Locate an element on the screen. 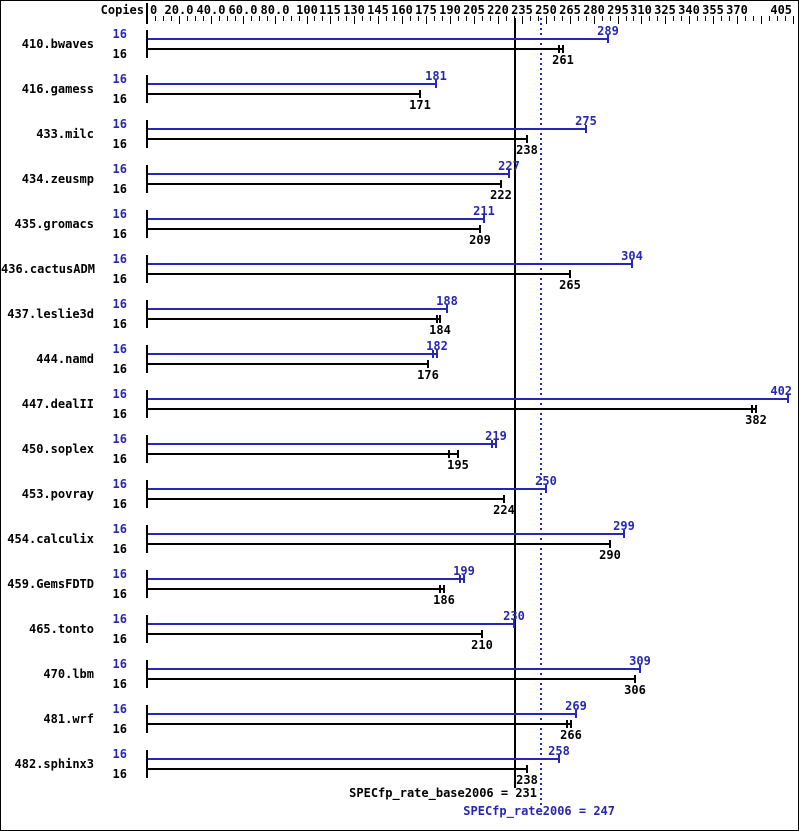  peak-value-label: 199 is located at coordinates (464, 571).